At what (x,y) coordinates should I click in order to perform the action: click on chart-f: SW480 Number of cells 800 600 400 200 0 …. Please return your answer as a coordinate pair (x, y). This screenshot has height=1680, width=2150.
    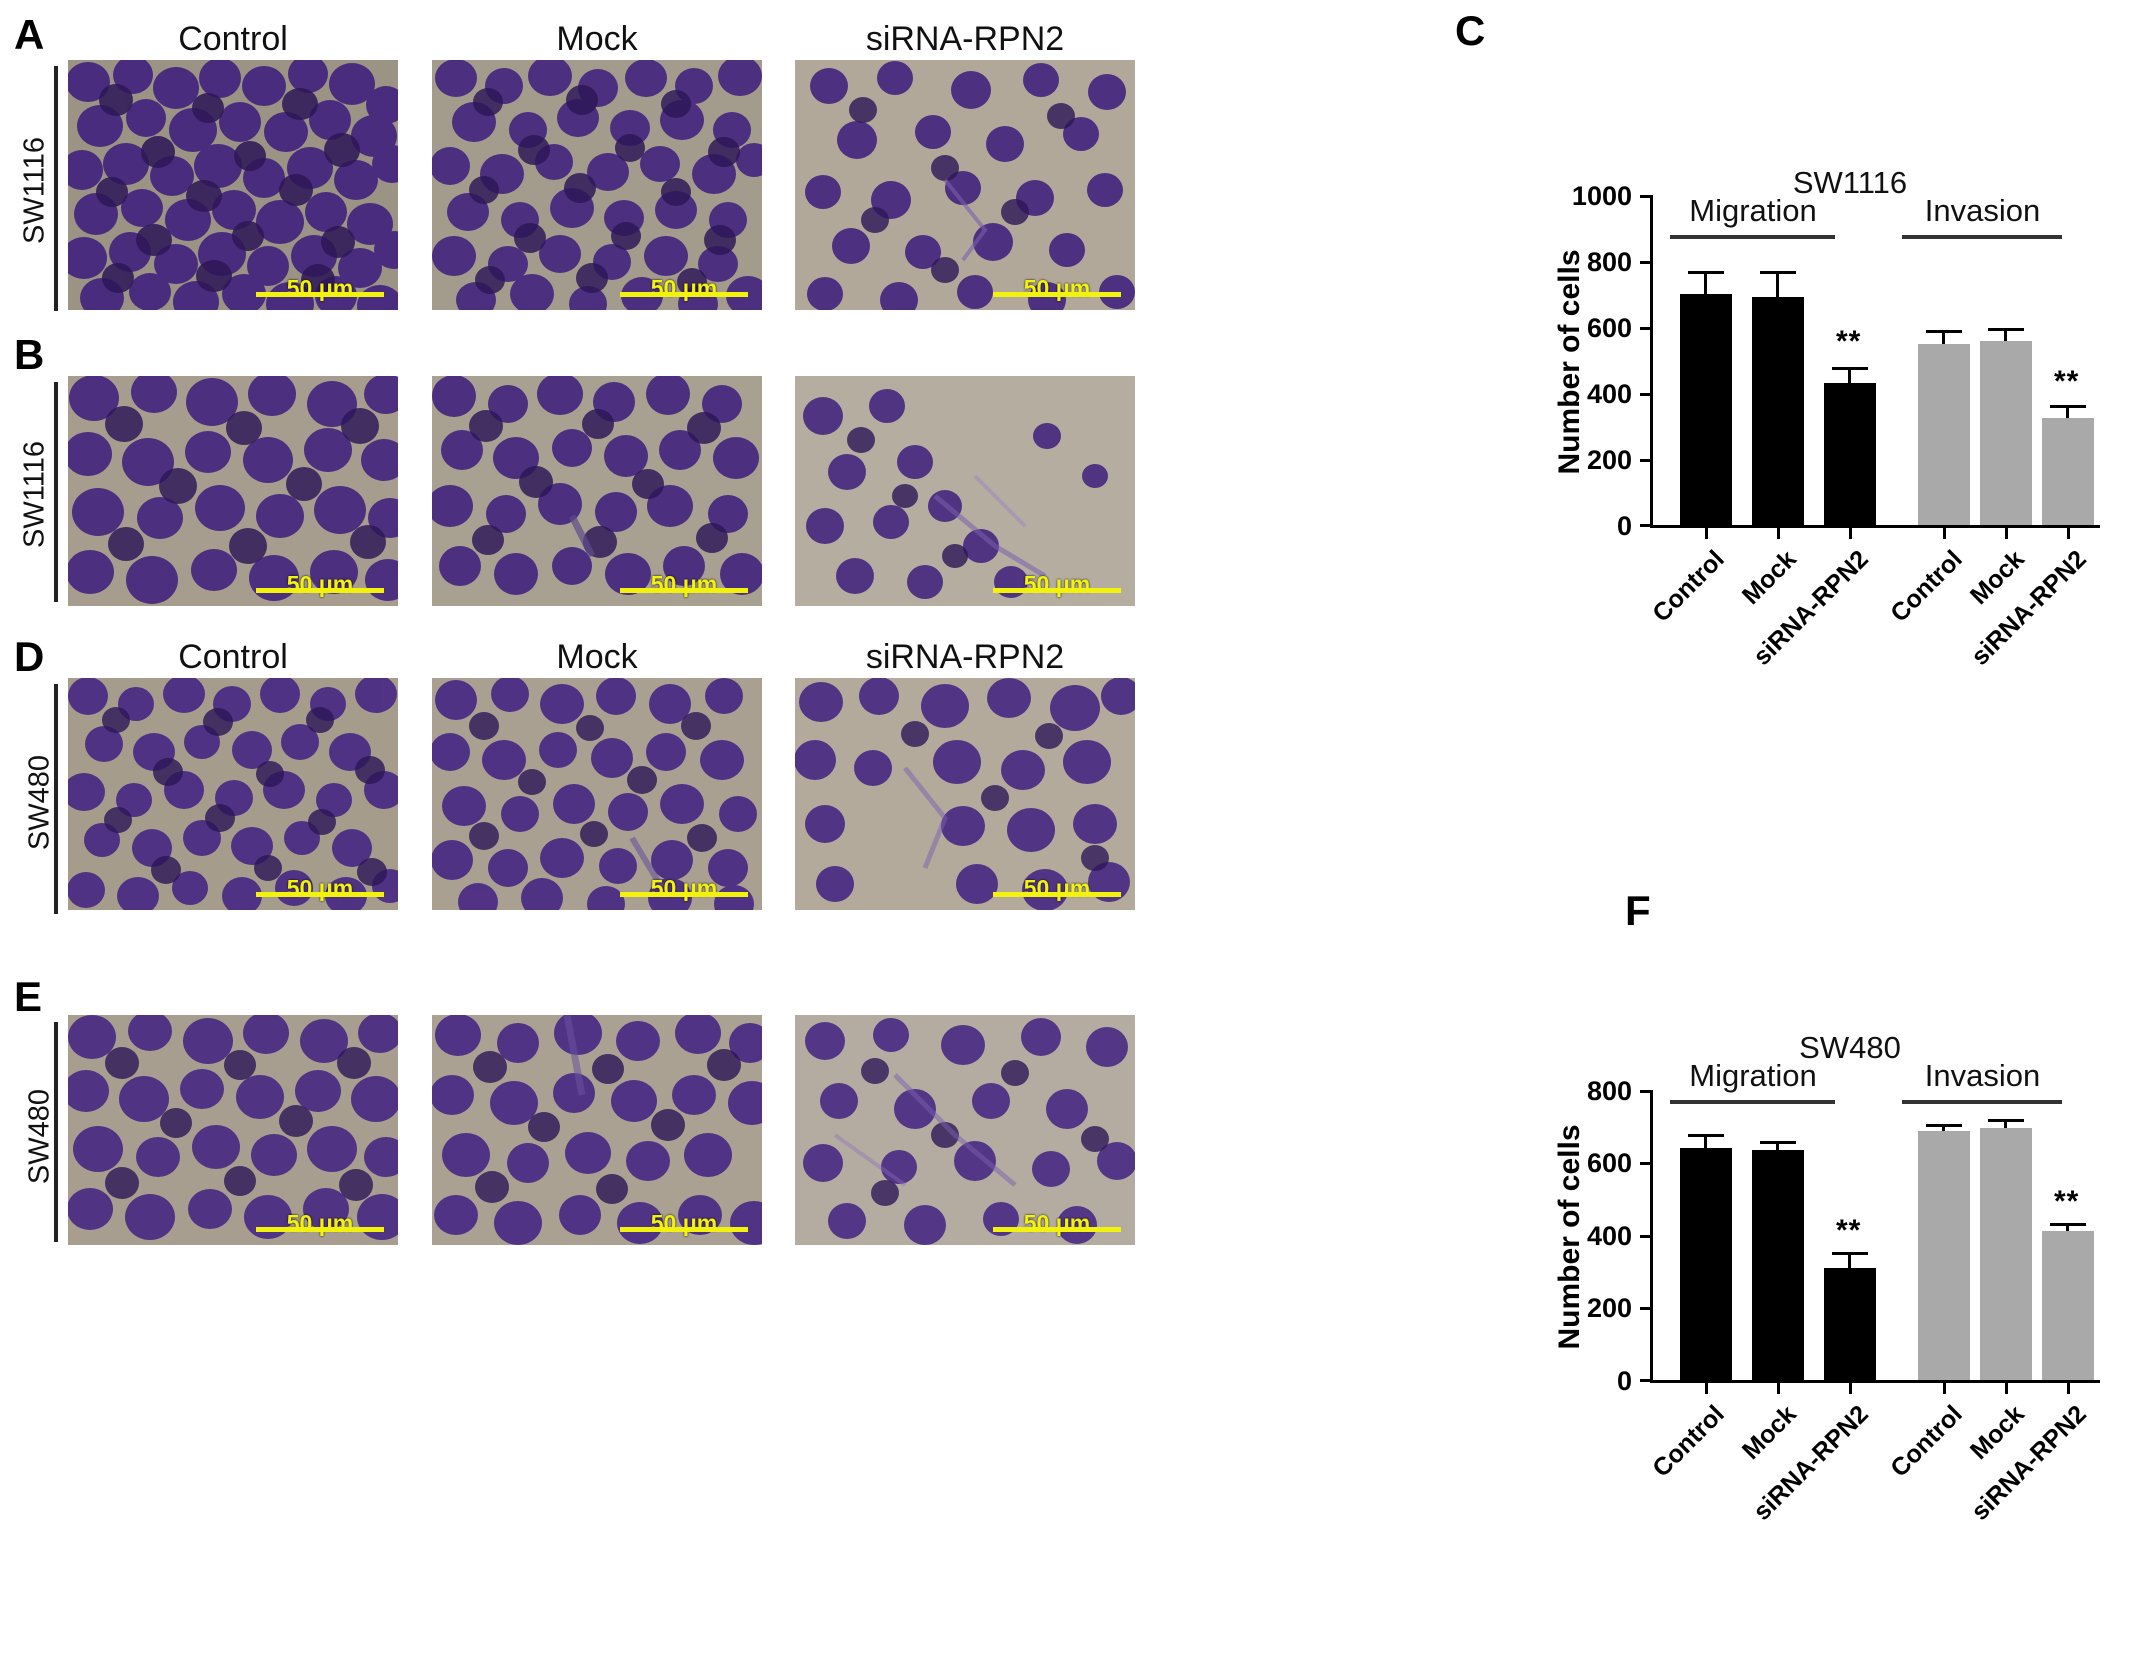
    Looking at the image, I should click on (1836, 1278).